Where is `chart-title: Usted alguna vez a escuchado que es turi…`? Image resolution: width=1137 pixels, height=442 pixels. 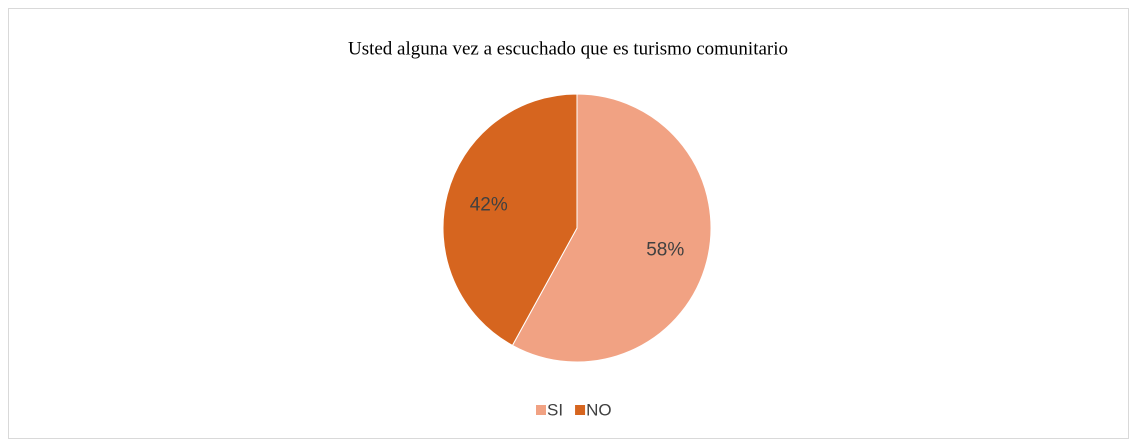
chart-title: Usted alguna vez a escuchado que es turi… is located at coordinates (568, 48).